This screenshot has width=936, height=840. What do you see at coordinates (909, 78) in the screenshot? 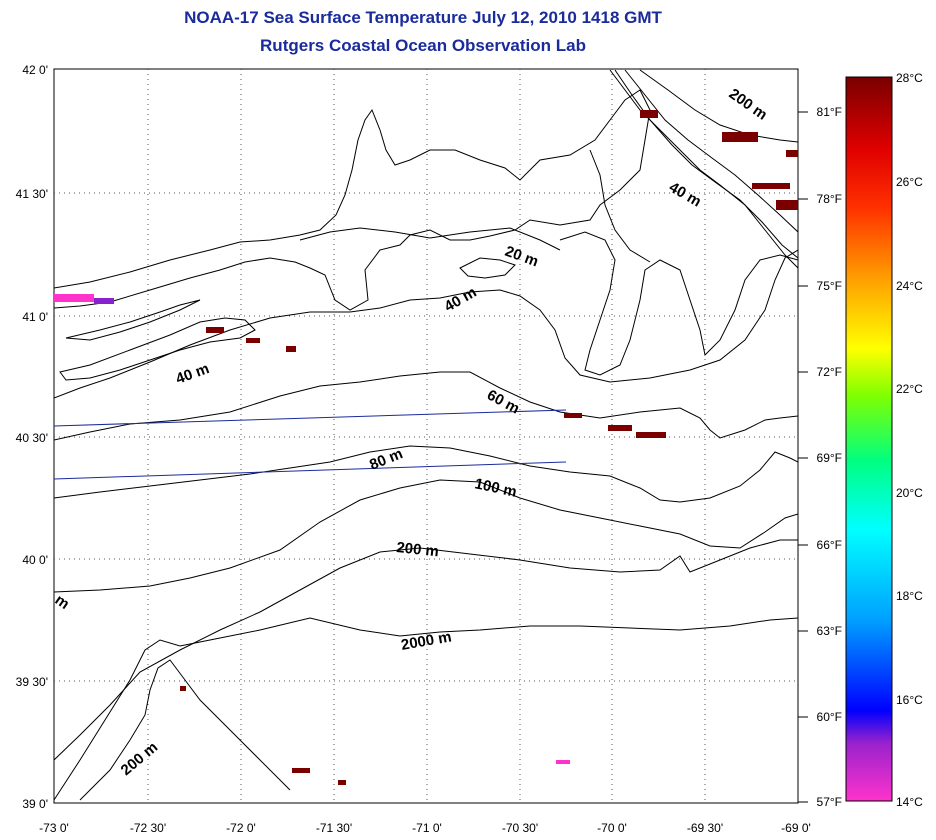
I see `celsius-label: 28°C` at bounding box center [909, 78].